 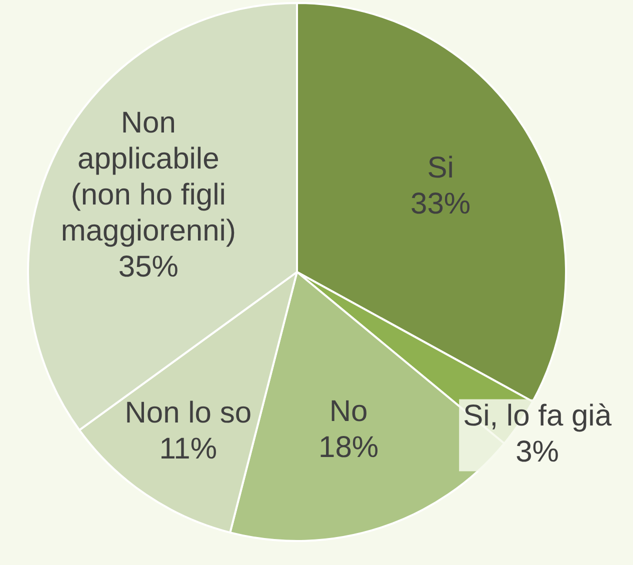 What do you see at coordinates (188, 449) in the screenshot?
I see `data-label: 11%` at bounding box center [188, 449].